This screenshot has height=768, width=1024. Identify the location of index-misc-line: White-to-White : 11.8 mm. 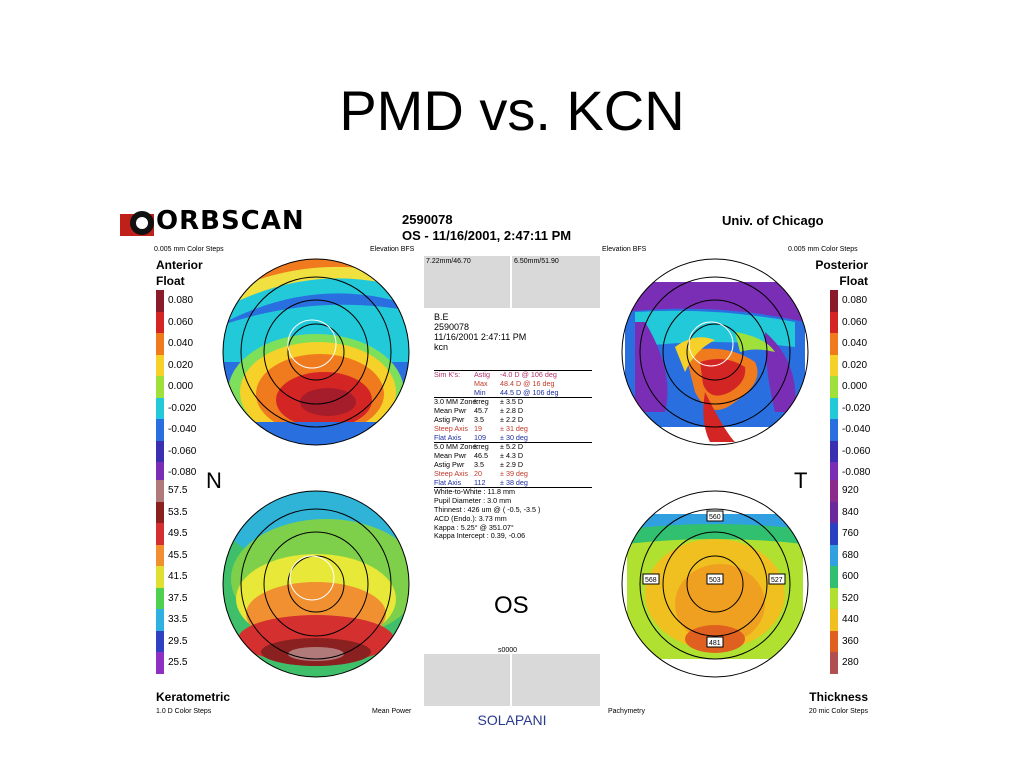
(474, 492).